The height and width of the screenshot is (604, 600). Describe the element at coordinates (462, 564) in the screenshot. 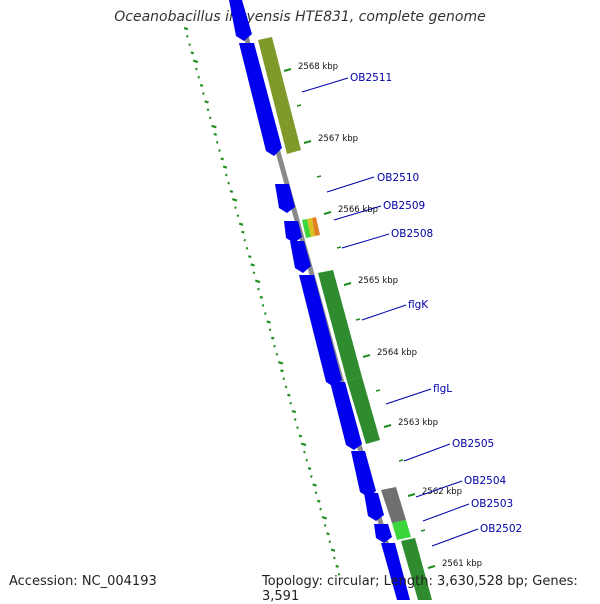

I see `scale-tick-label: 2561 kbp` at that location.